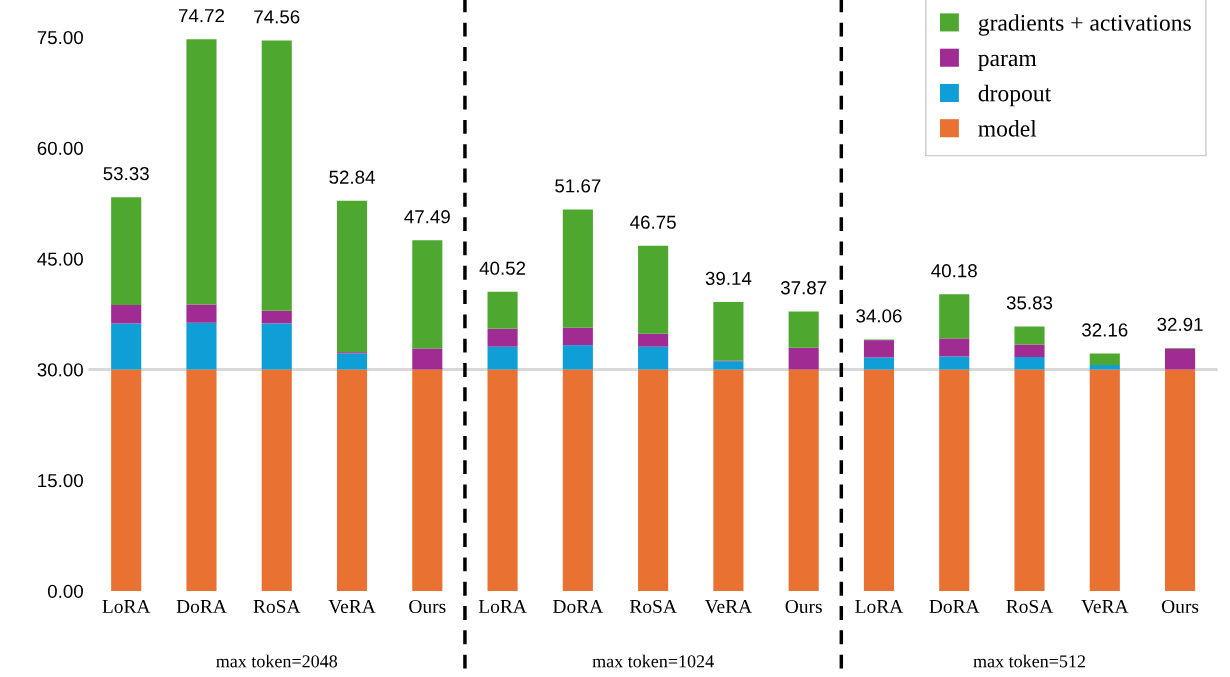 The height and width of the screenshot is (677, 1230). What do you see at coordinates (65, 591) in the screenshot?
I see `y-tick-label: 0.00` at bounding box center [65, 591].